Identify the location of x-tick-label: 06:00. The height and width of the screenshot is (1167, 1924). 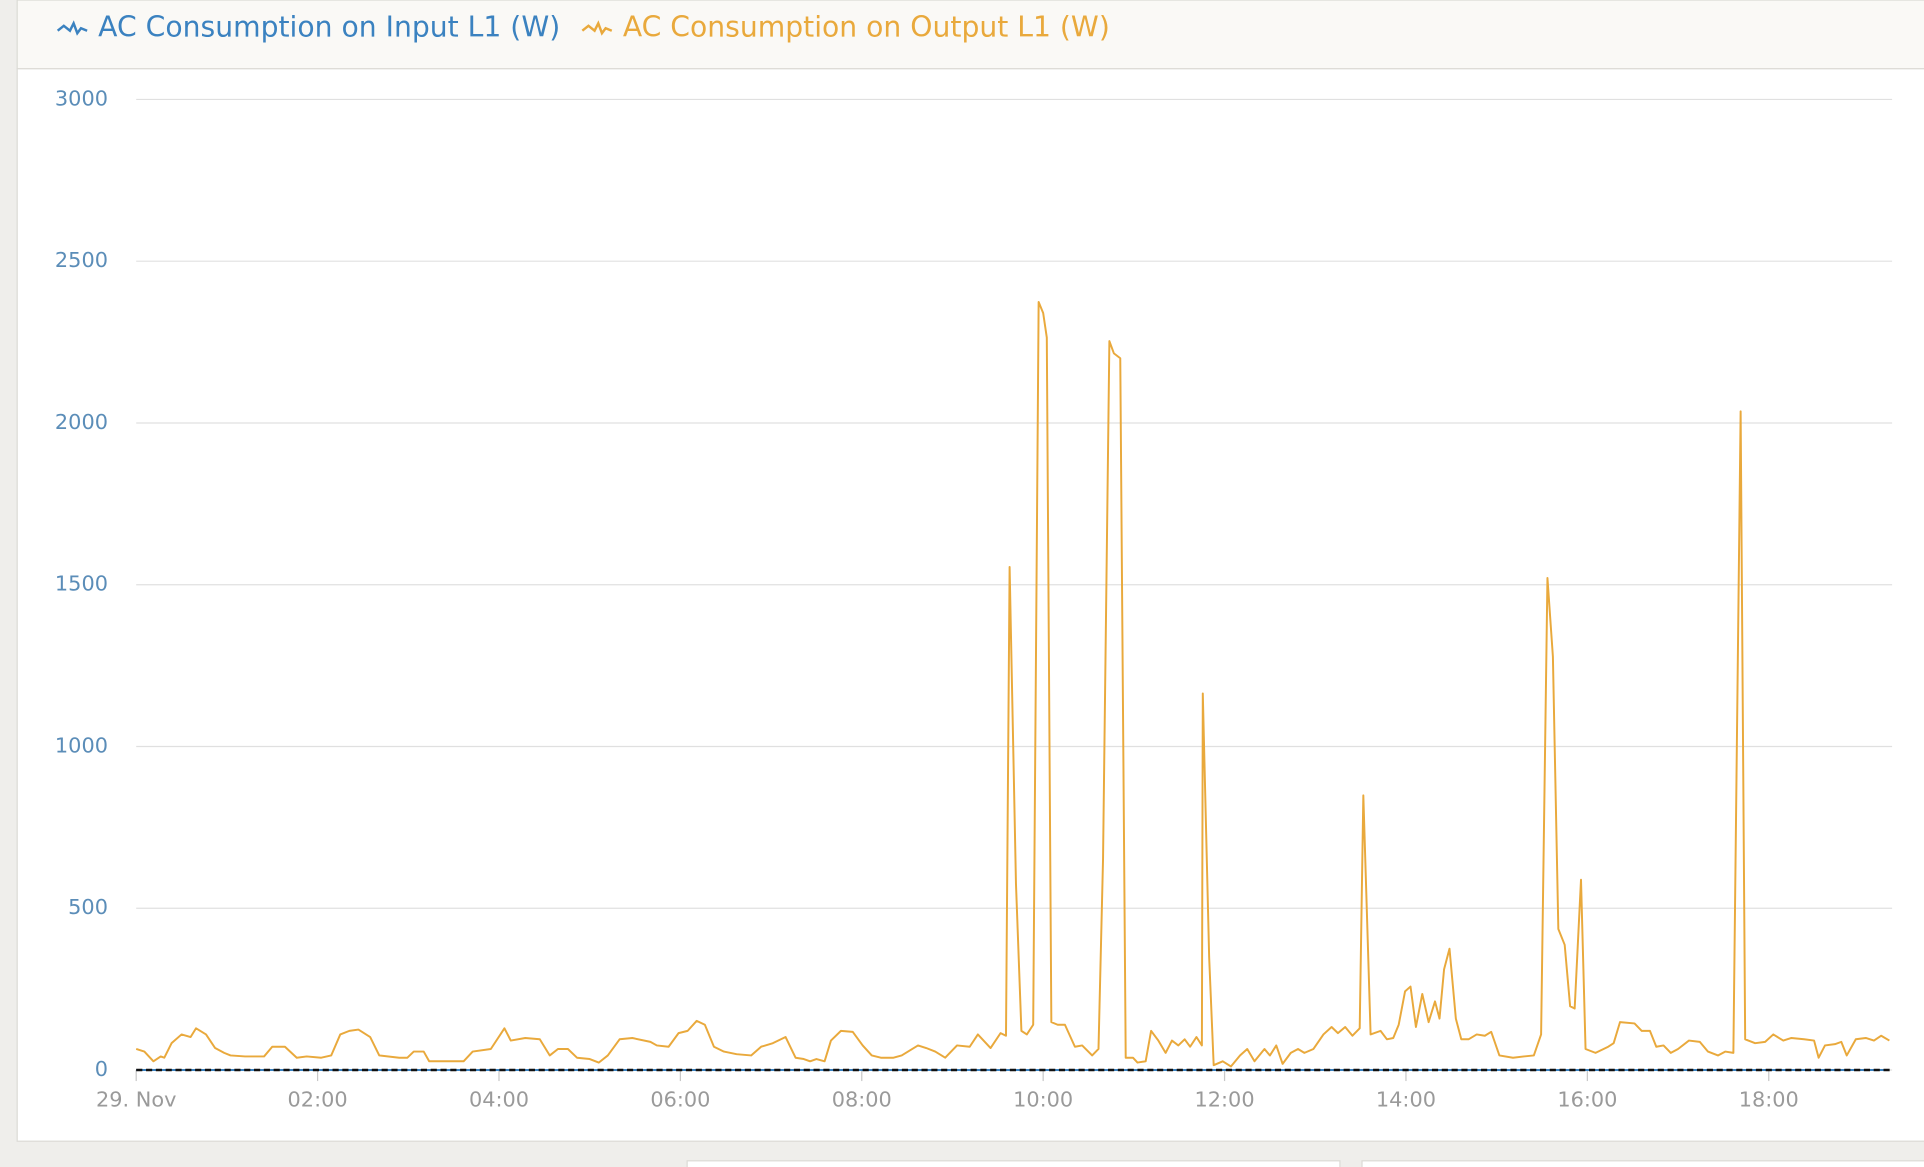
(680, 1100).